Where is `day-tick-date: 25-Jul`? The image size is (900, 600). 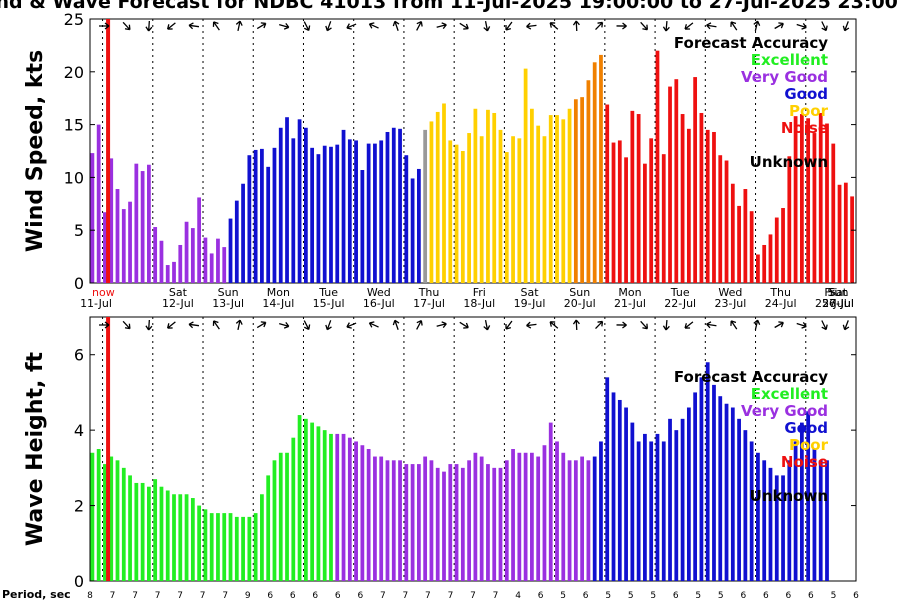 day-tick-date: 25-Jul is located at coordinates (831, 303).